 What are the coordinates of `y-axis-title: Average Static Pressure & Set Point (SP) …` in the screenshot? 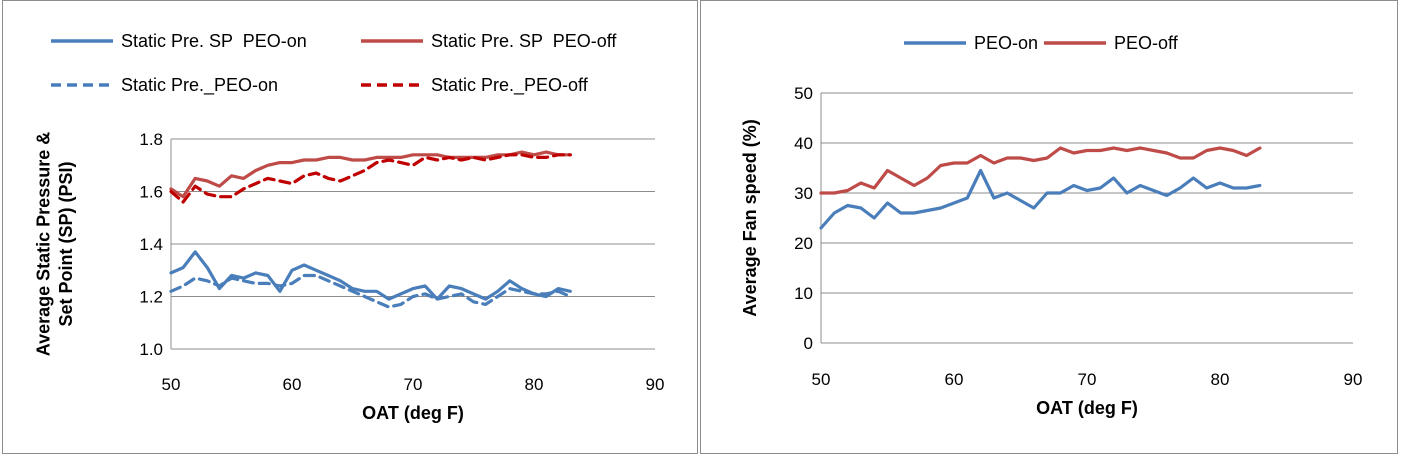 It's located at (54, 244).